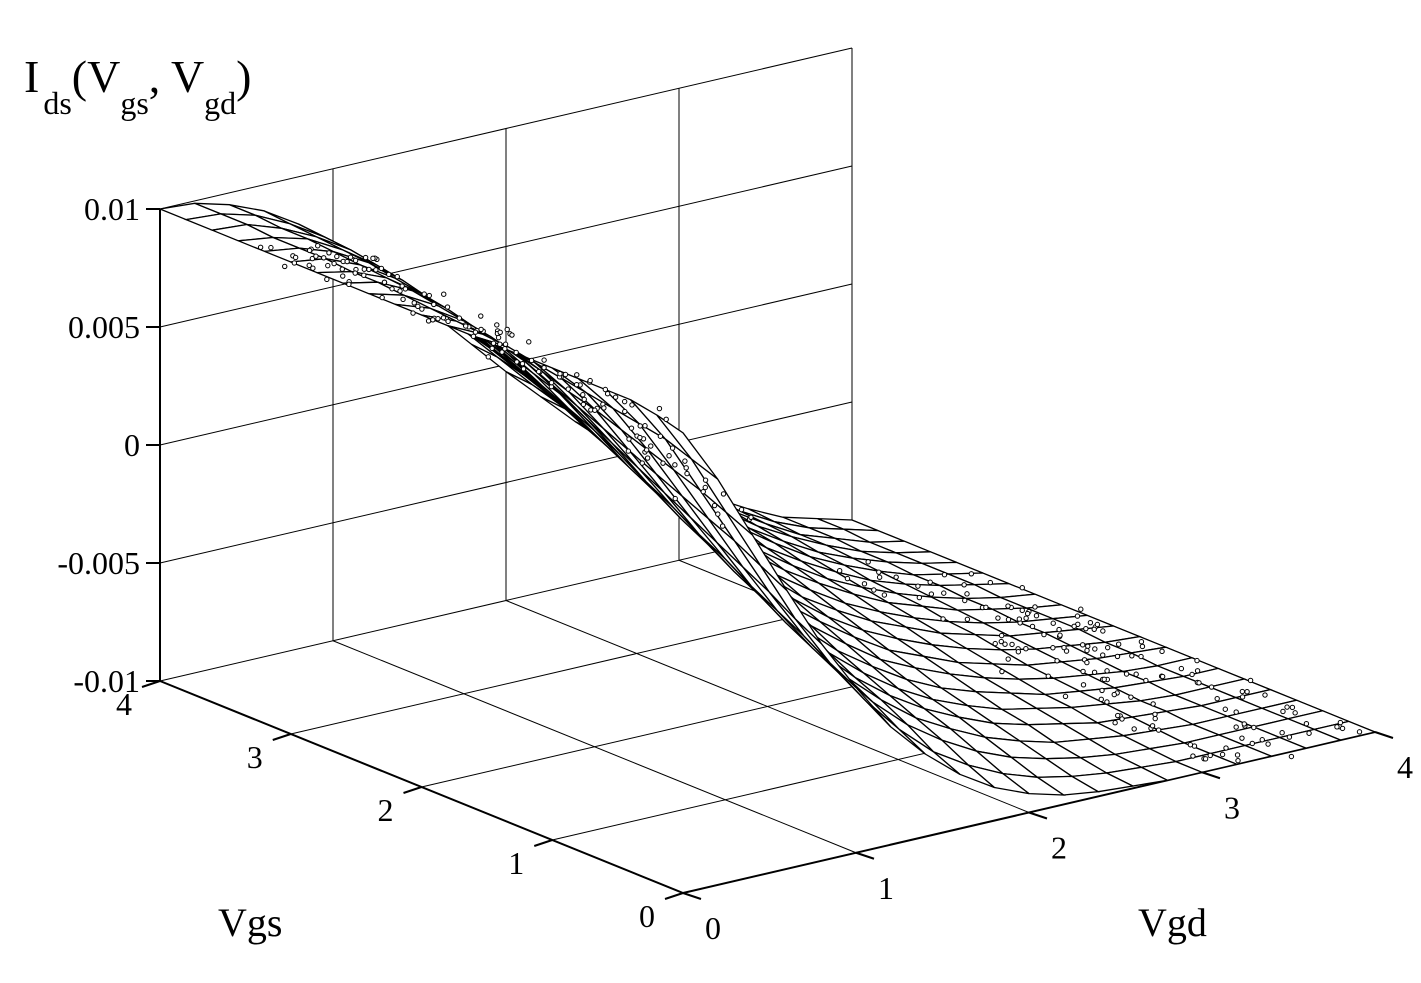 The image size is (1421, 983). I want to click on x-tick-mark, so click(1211, 775).